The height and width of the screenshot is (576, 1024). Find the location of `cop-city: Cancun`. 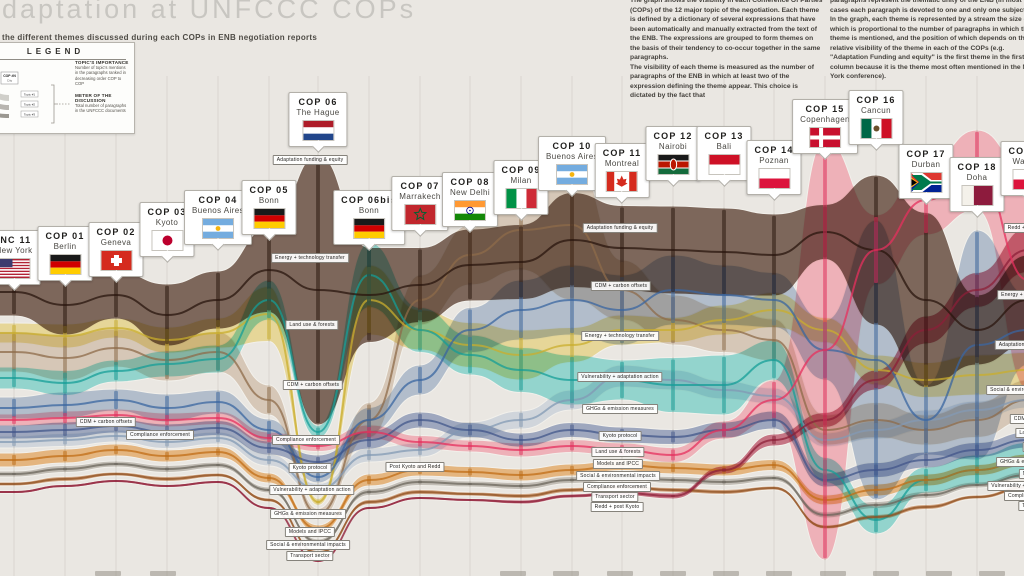

cop-city: Cancun is located at coordinates (876, 110).